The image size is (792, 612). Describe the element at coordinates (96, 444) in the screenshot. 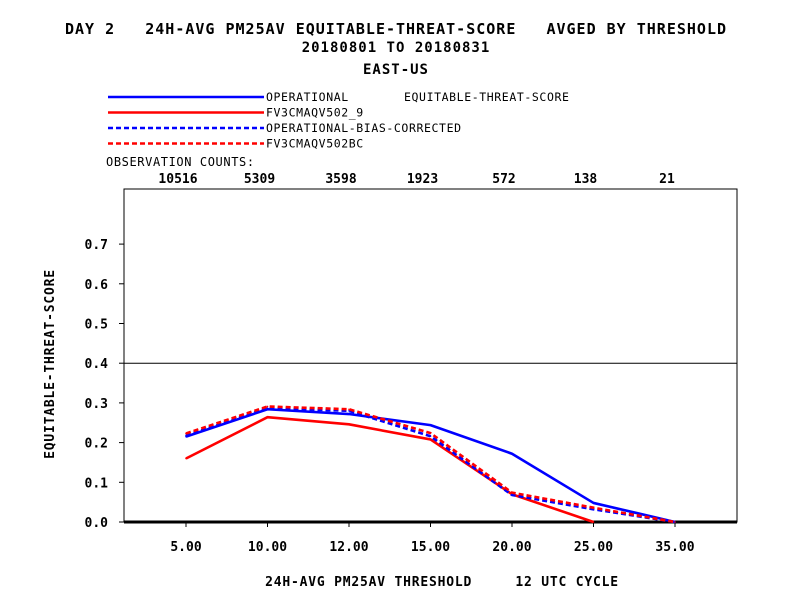

I see `y-tick-label: 0.2` at that location.